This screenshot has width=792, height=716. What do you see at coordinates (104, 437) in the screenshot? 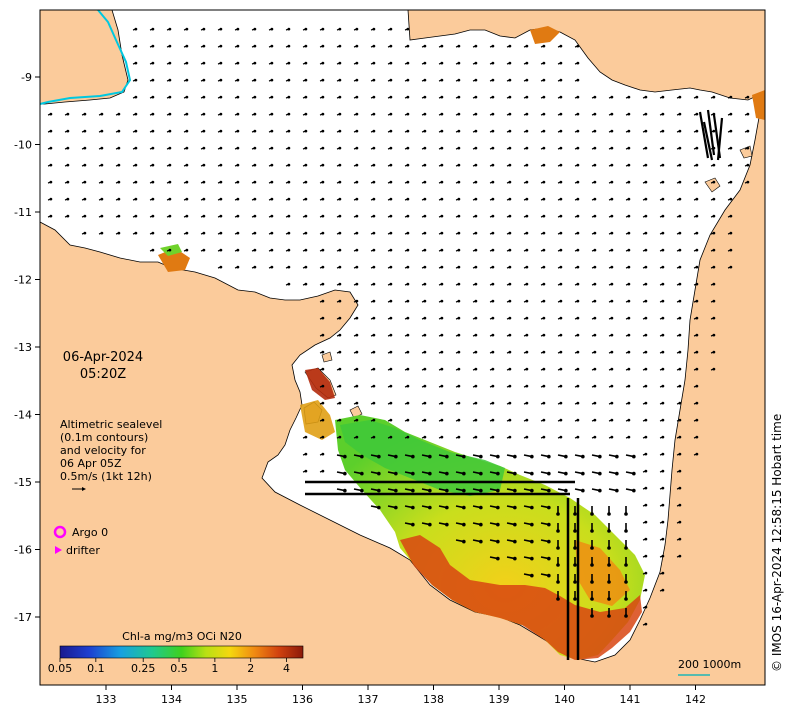
I see `legend-line: (0.1m contours)` at bounding box center [104, 437].